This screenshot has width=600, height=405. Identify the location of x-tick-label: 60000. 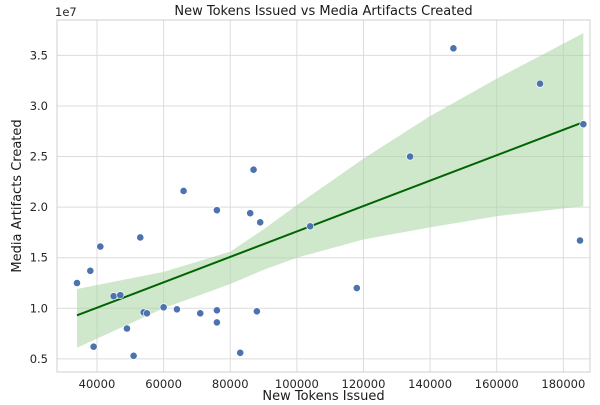
(163, 384).